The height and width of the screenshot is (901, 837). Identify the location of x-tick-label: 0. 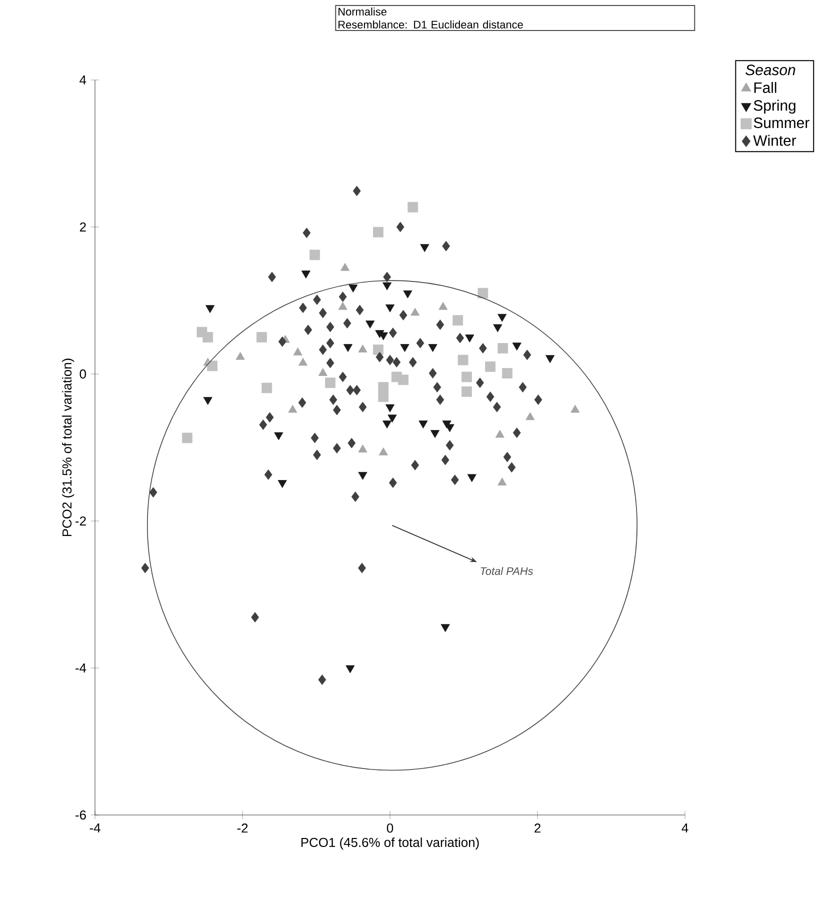
(390, 828).